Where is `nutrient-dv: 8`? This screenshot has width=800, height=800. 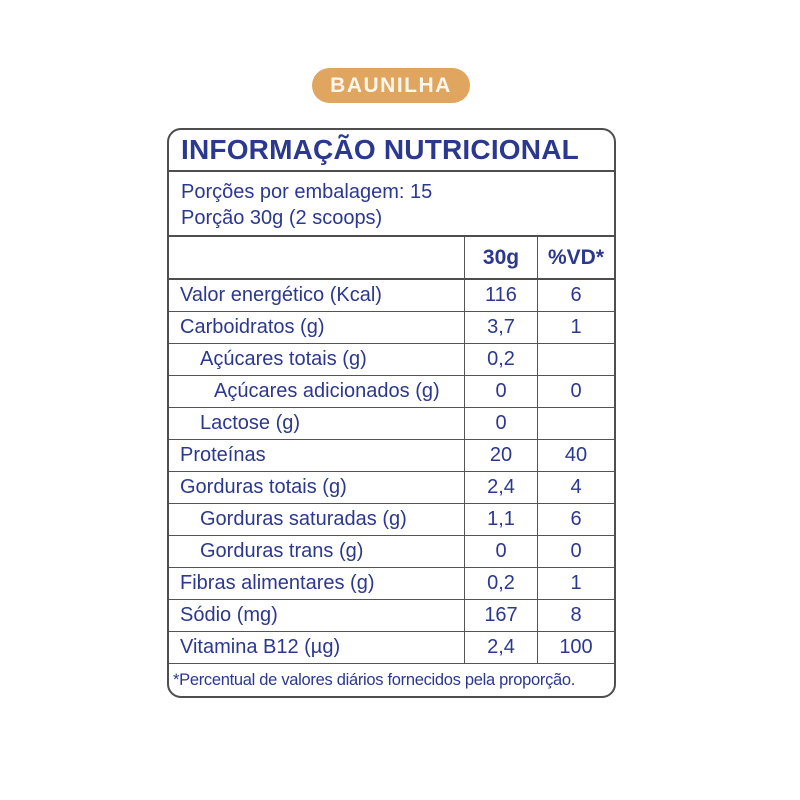 nutrient-dv: 8 is located at coordinates (575, 615).